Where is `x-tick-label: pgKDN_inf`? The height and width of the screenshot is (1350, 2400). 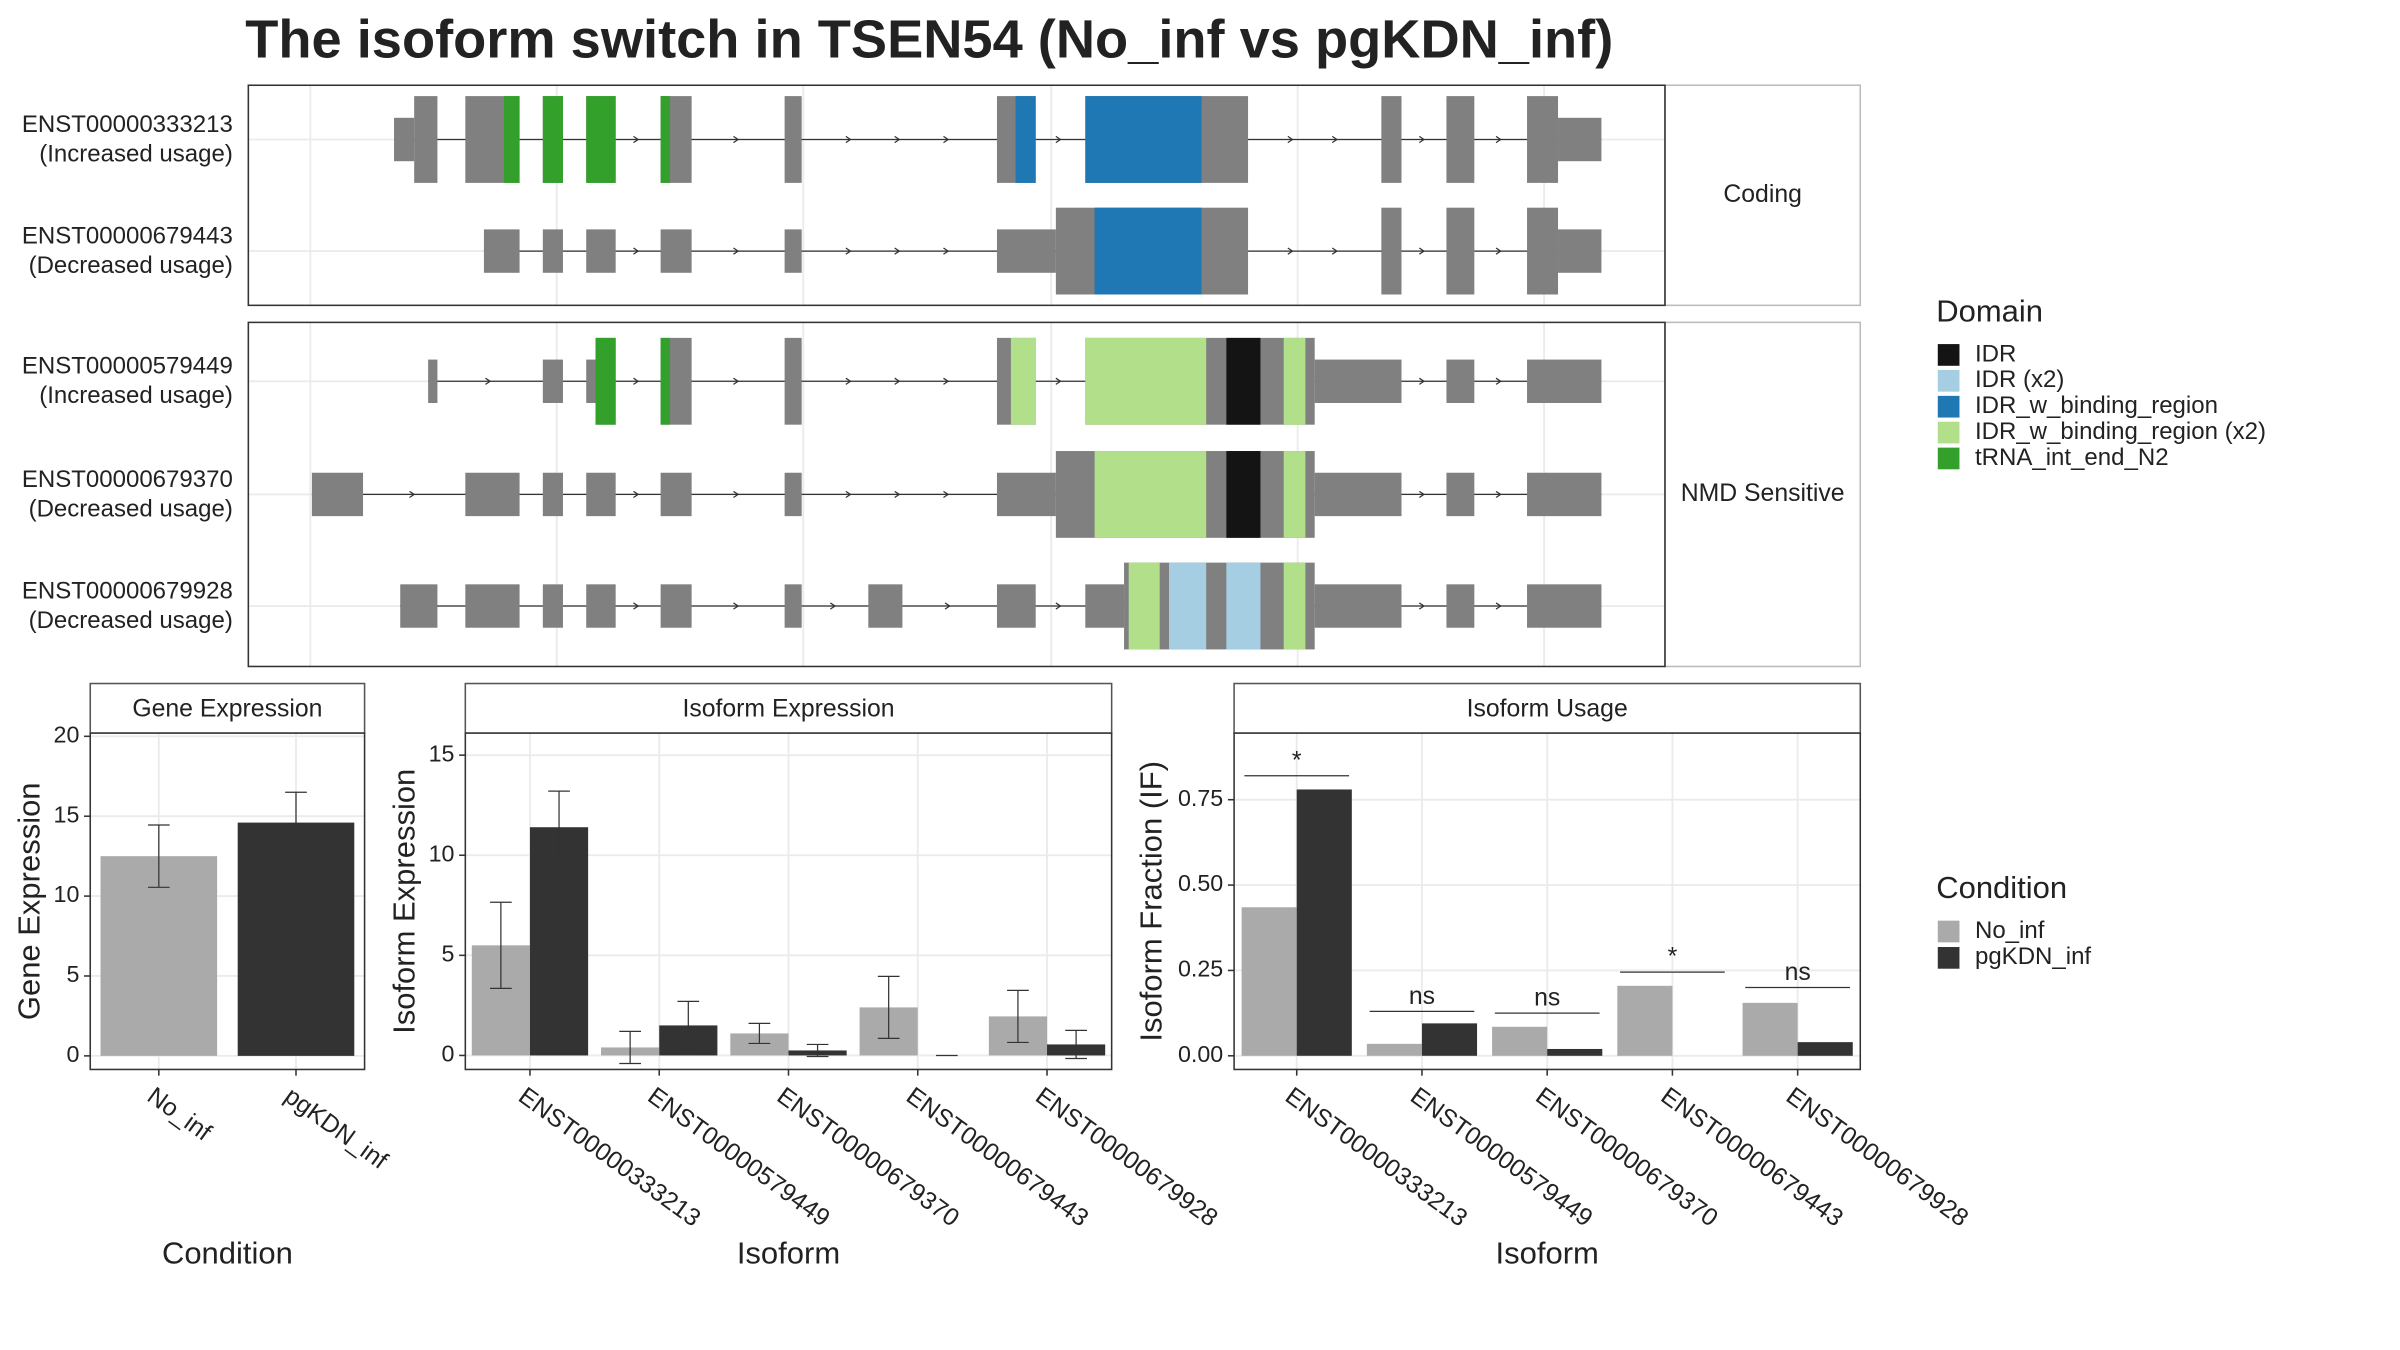 x-tick-label: pgKDN_inf is located at coordinates (335, 1129).